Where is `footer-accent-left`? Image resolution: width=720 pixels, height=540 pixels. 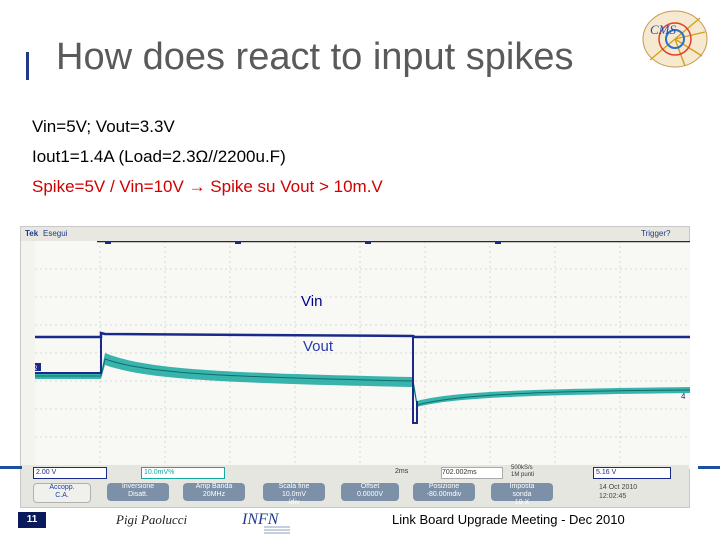 footer-accent-left is located at coordinates (11, 467).